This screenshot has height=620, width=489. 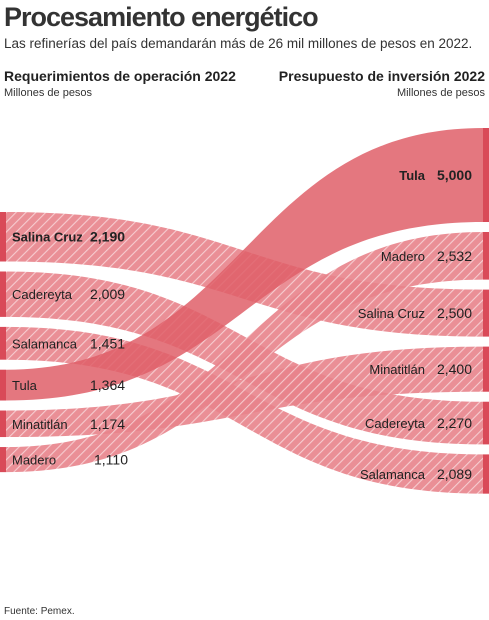 I want to click on left-value-tula: 1,364, so click(x=107, y=385).